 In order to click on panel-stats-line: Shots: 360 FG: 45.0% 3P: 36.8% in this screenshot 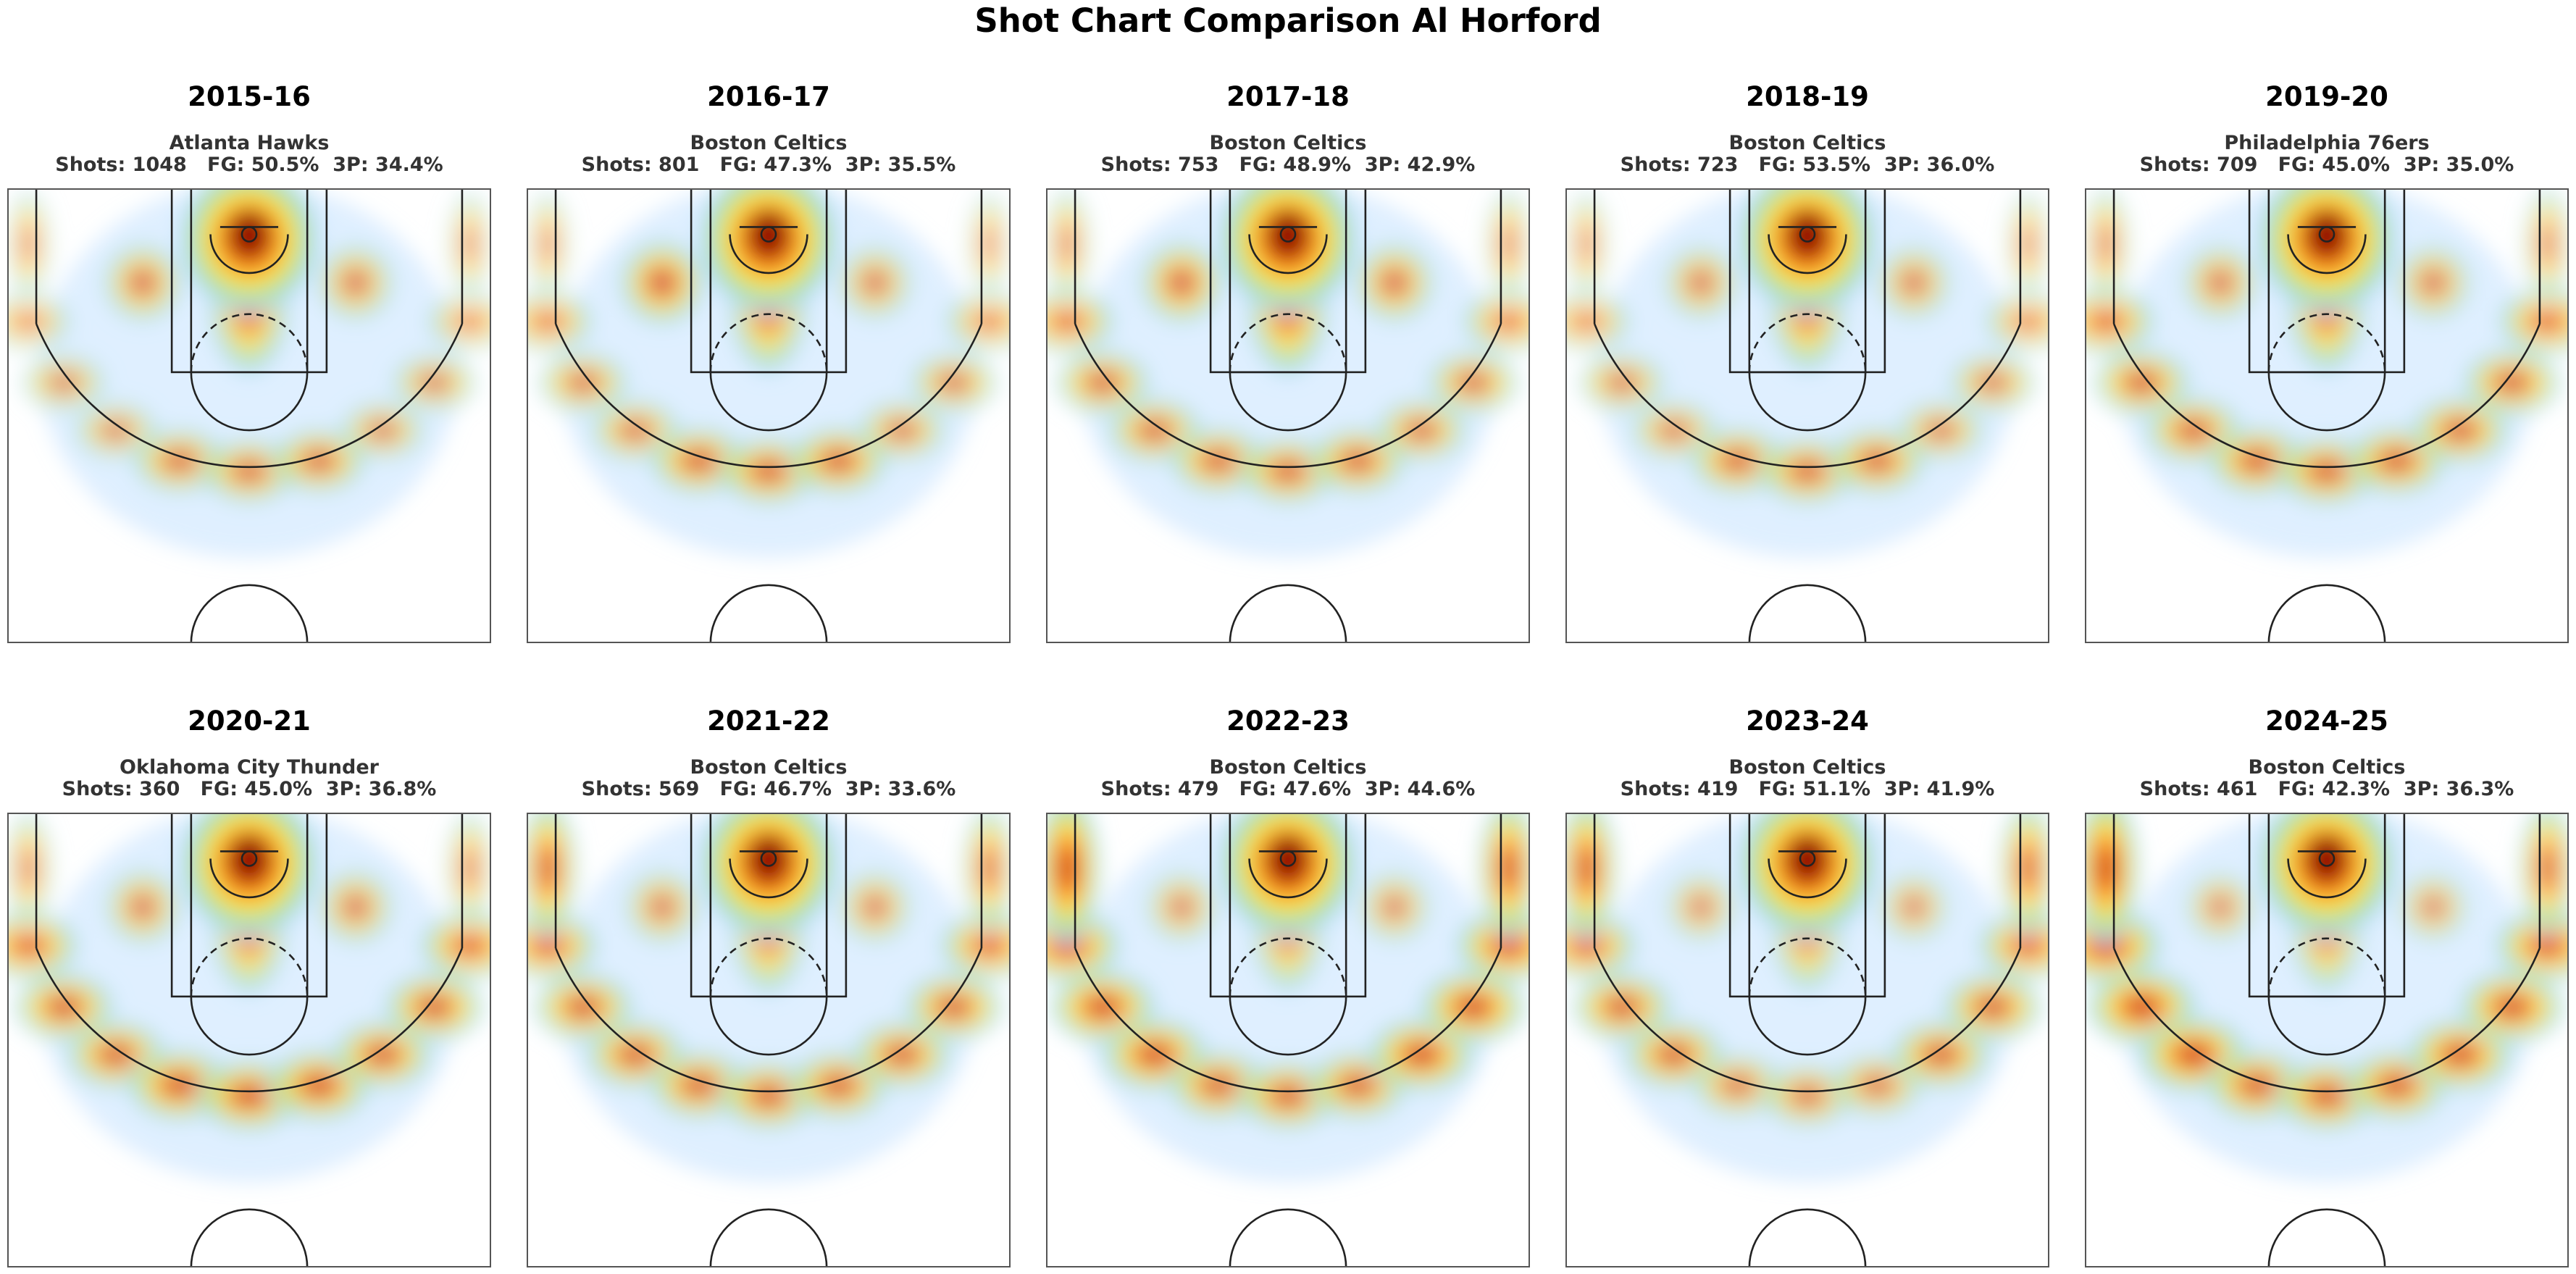, I will do `click(249, 789)`.